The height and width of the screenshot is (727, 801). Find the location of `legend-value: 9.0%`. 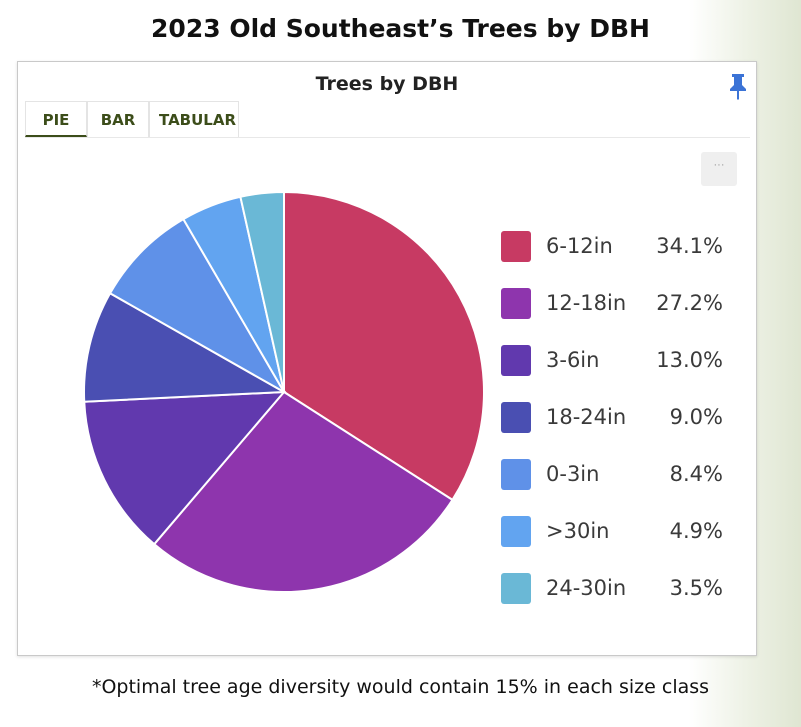

legend-value: 9.0% is located at coordinates (696, 417).